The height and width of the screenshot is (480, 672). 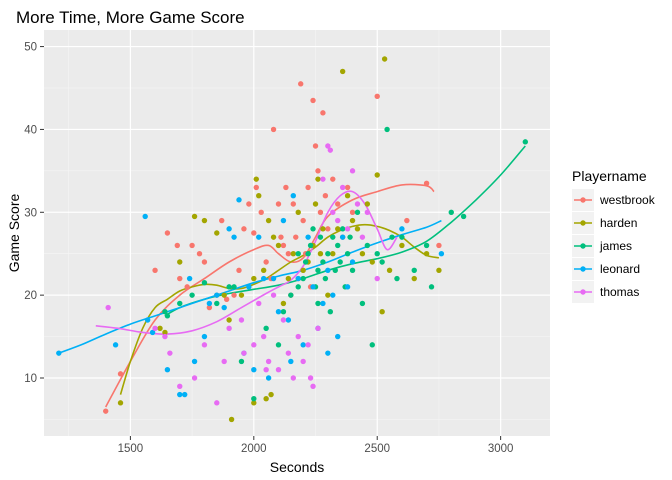 I want to click on x-axis-ticks: 1500 2000 2500 3000, so click(x=316, y=445).